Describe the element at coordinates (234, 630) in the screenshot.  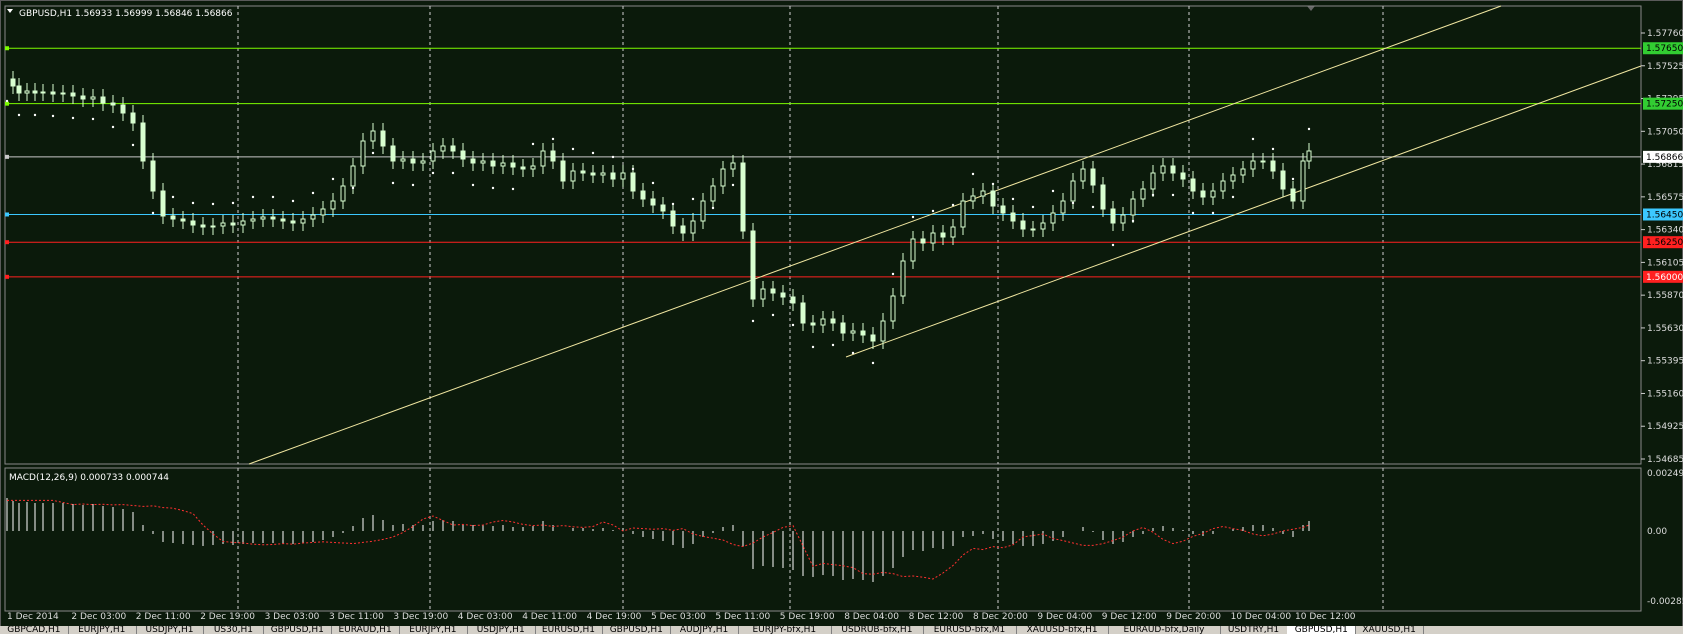
I see `chart-tab: US30,H1` at that location.